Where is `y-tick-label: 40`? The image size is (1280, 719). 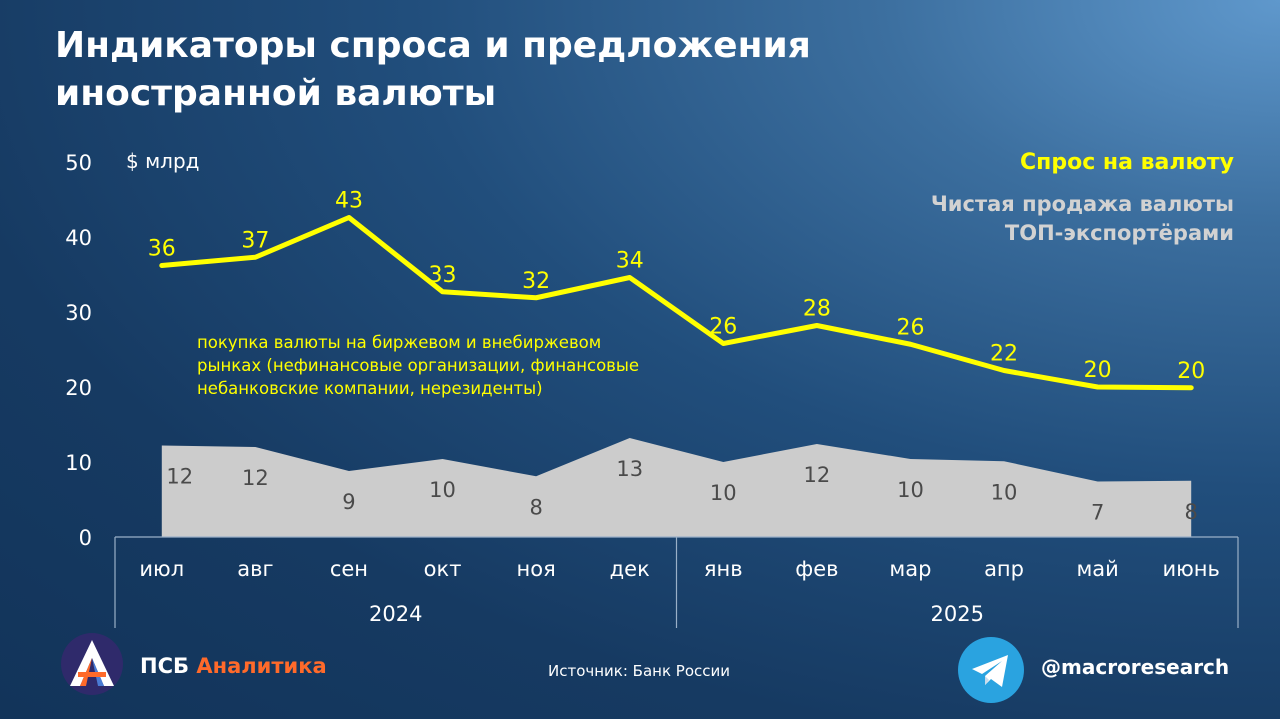 y-tick-label: 40 is located at coordinates (78, 238).